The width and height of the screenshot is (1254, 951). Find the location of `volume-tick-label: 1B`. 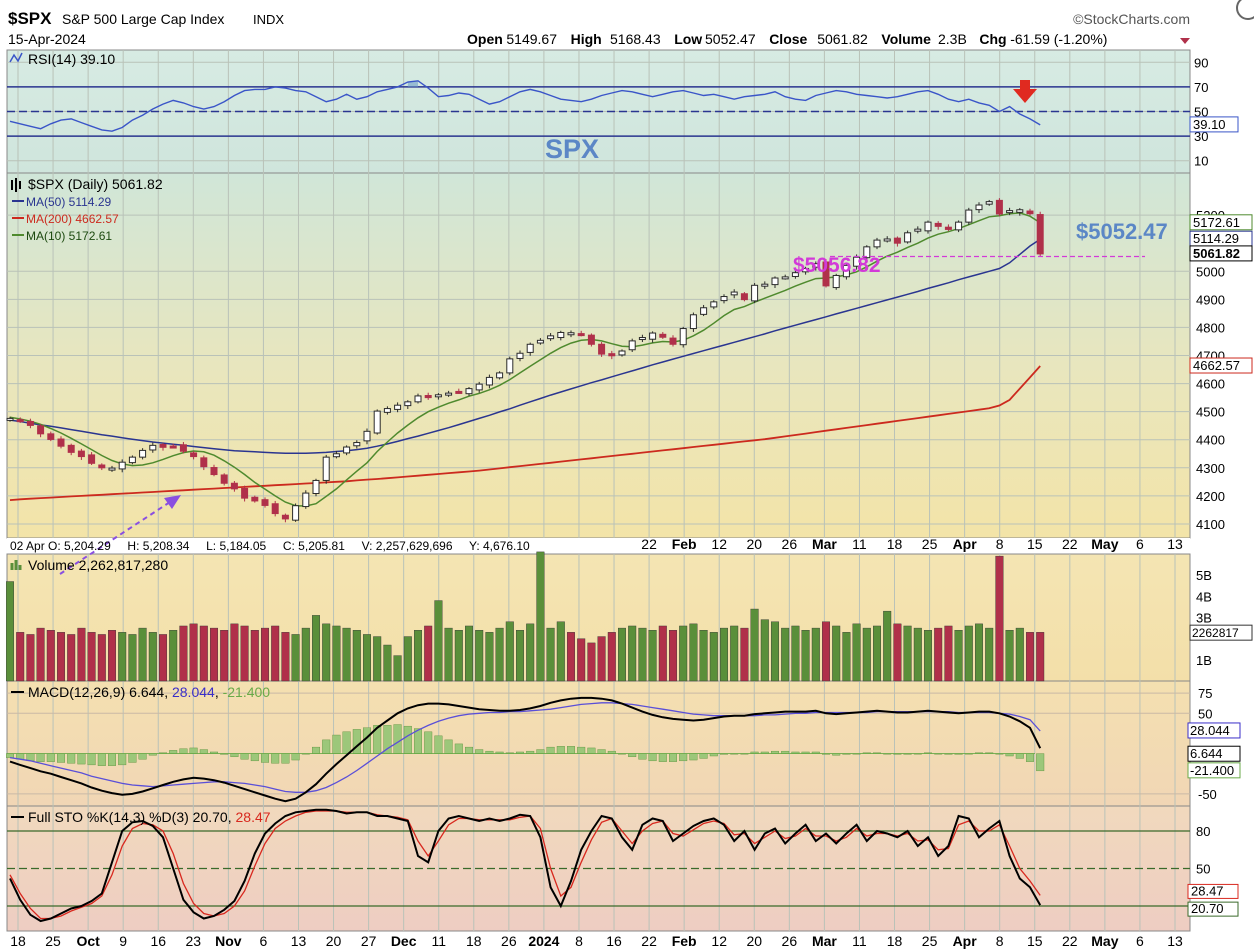

volume-tick-label: 1B is located at coordinates (1204, 660).